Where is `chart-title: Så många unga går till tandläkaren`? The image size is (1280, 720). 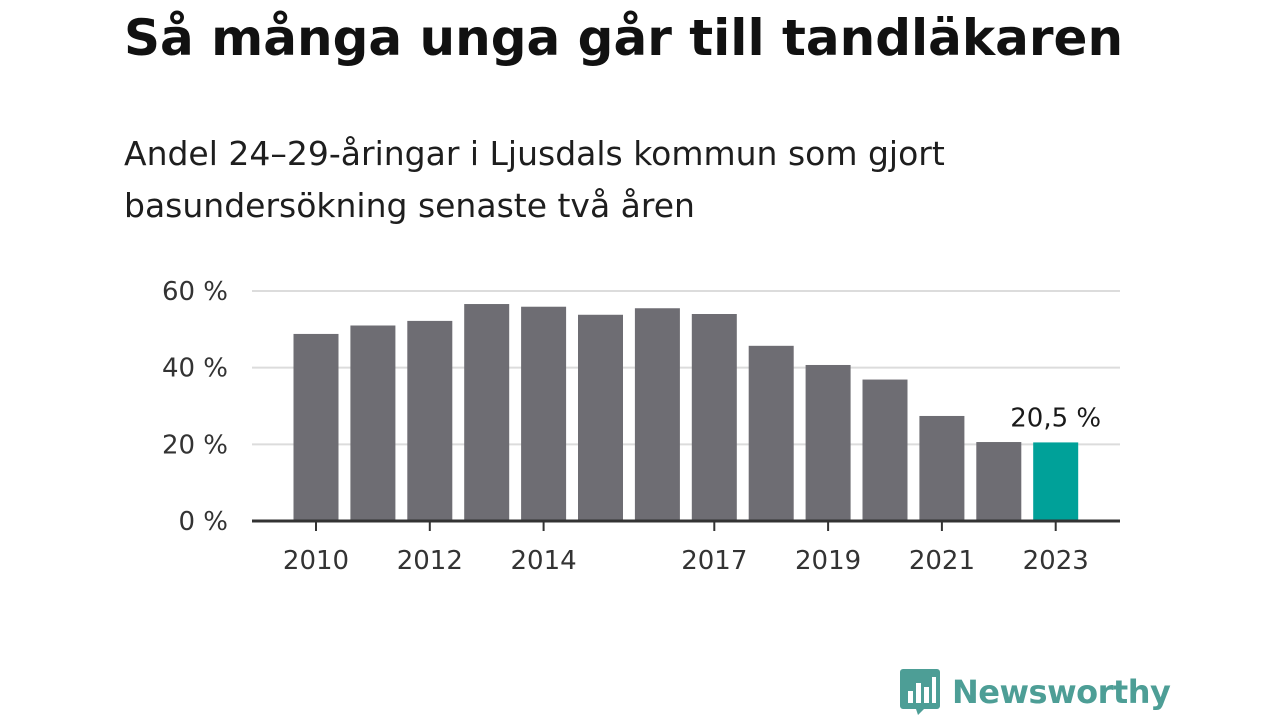
chart-title: Så många unga går till tandläkaren is located at coordinates (624, 38).